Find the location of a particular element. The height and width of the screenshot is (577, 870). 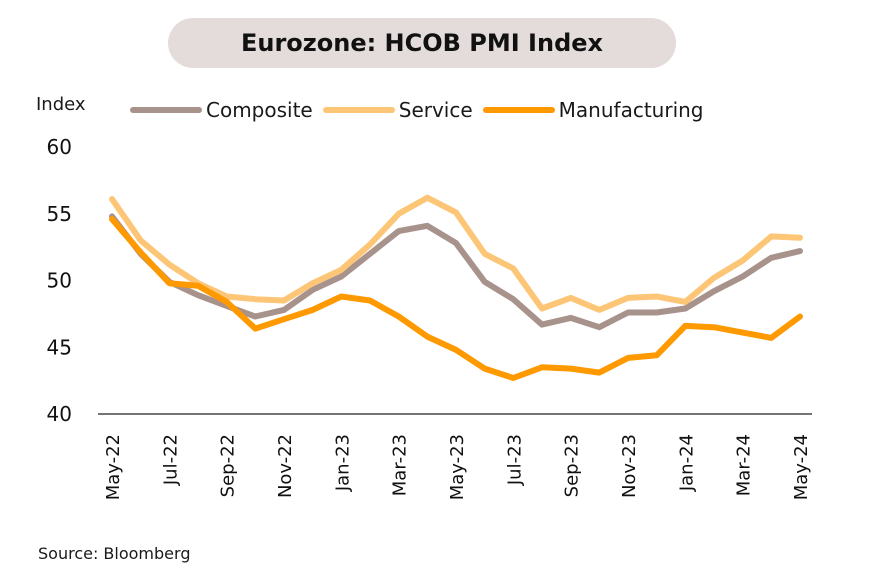

x-tick-label: Jul-22 is located at coordinates (170, 460).